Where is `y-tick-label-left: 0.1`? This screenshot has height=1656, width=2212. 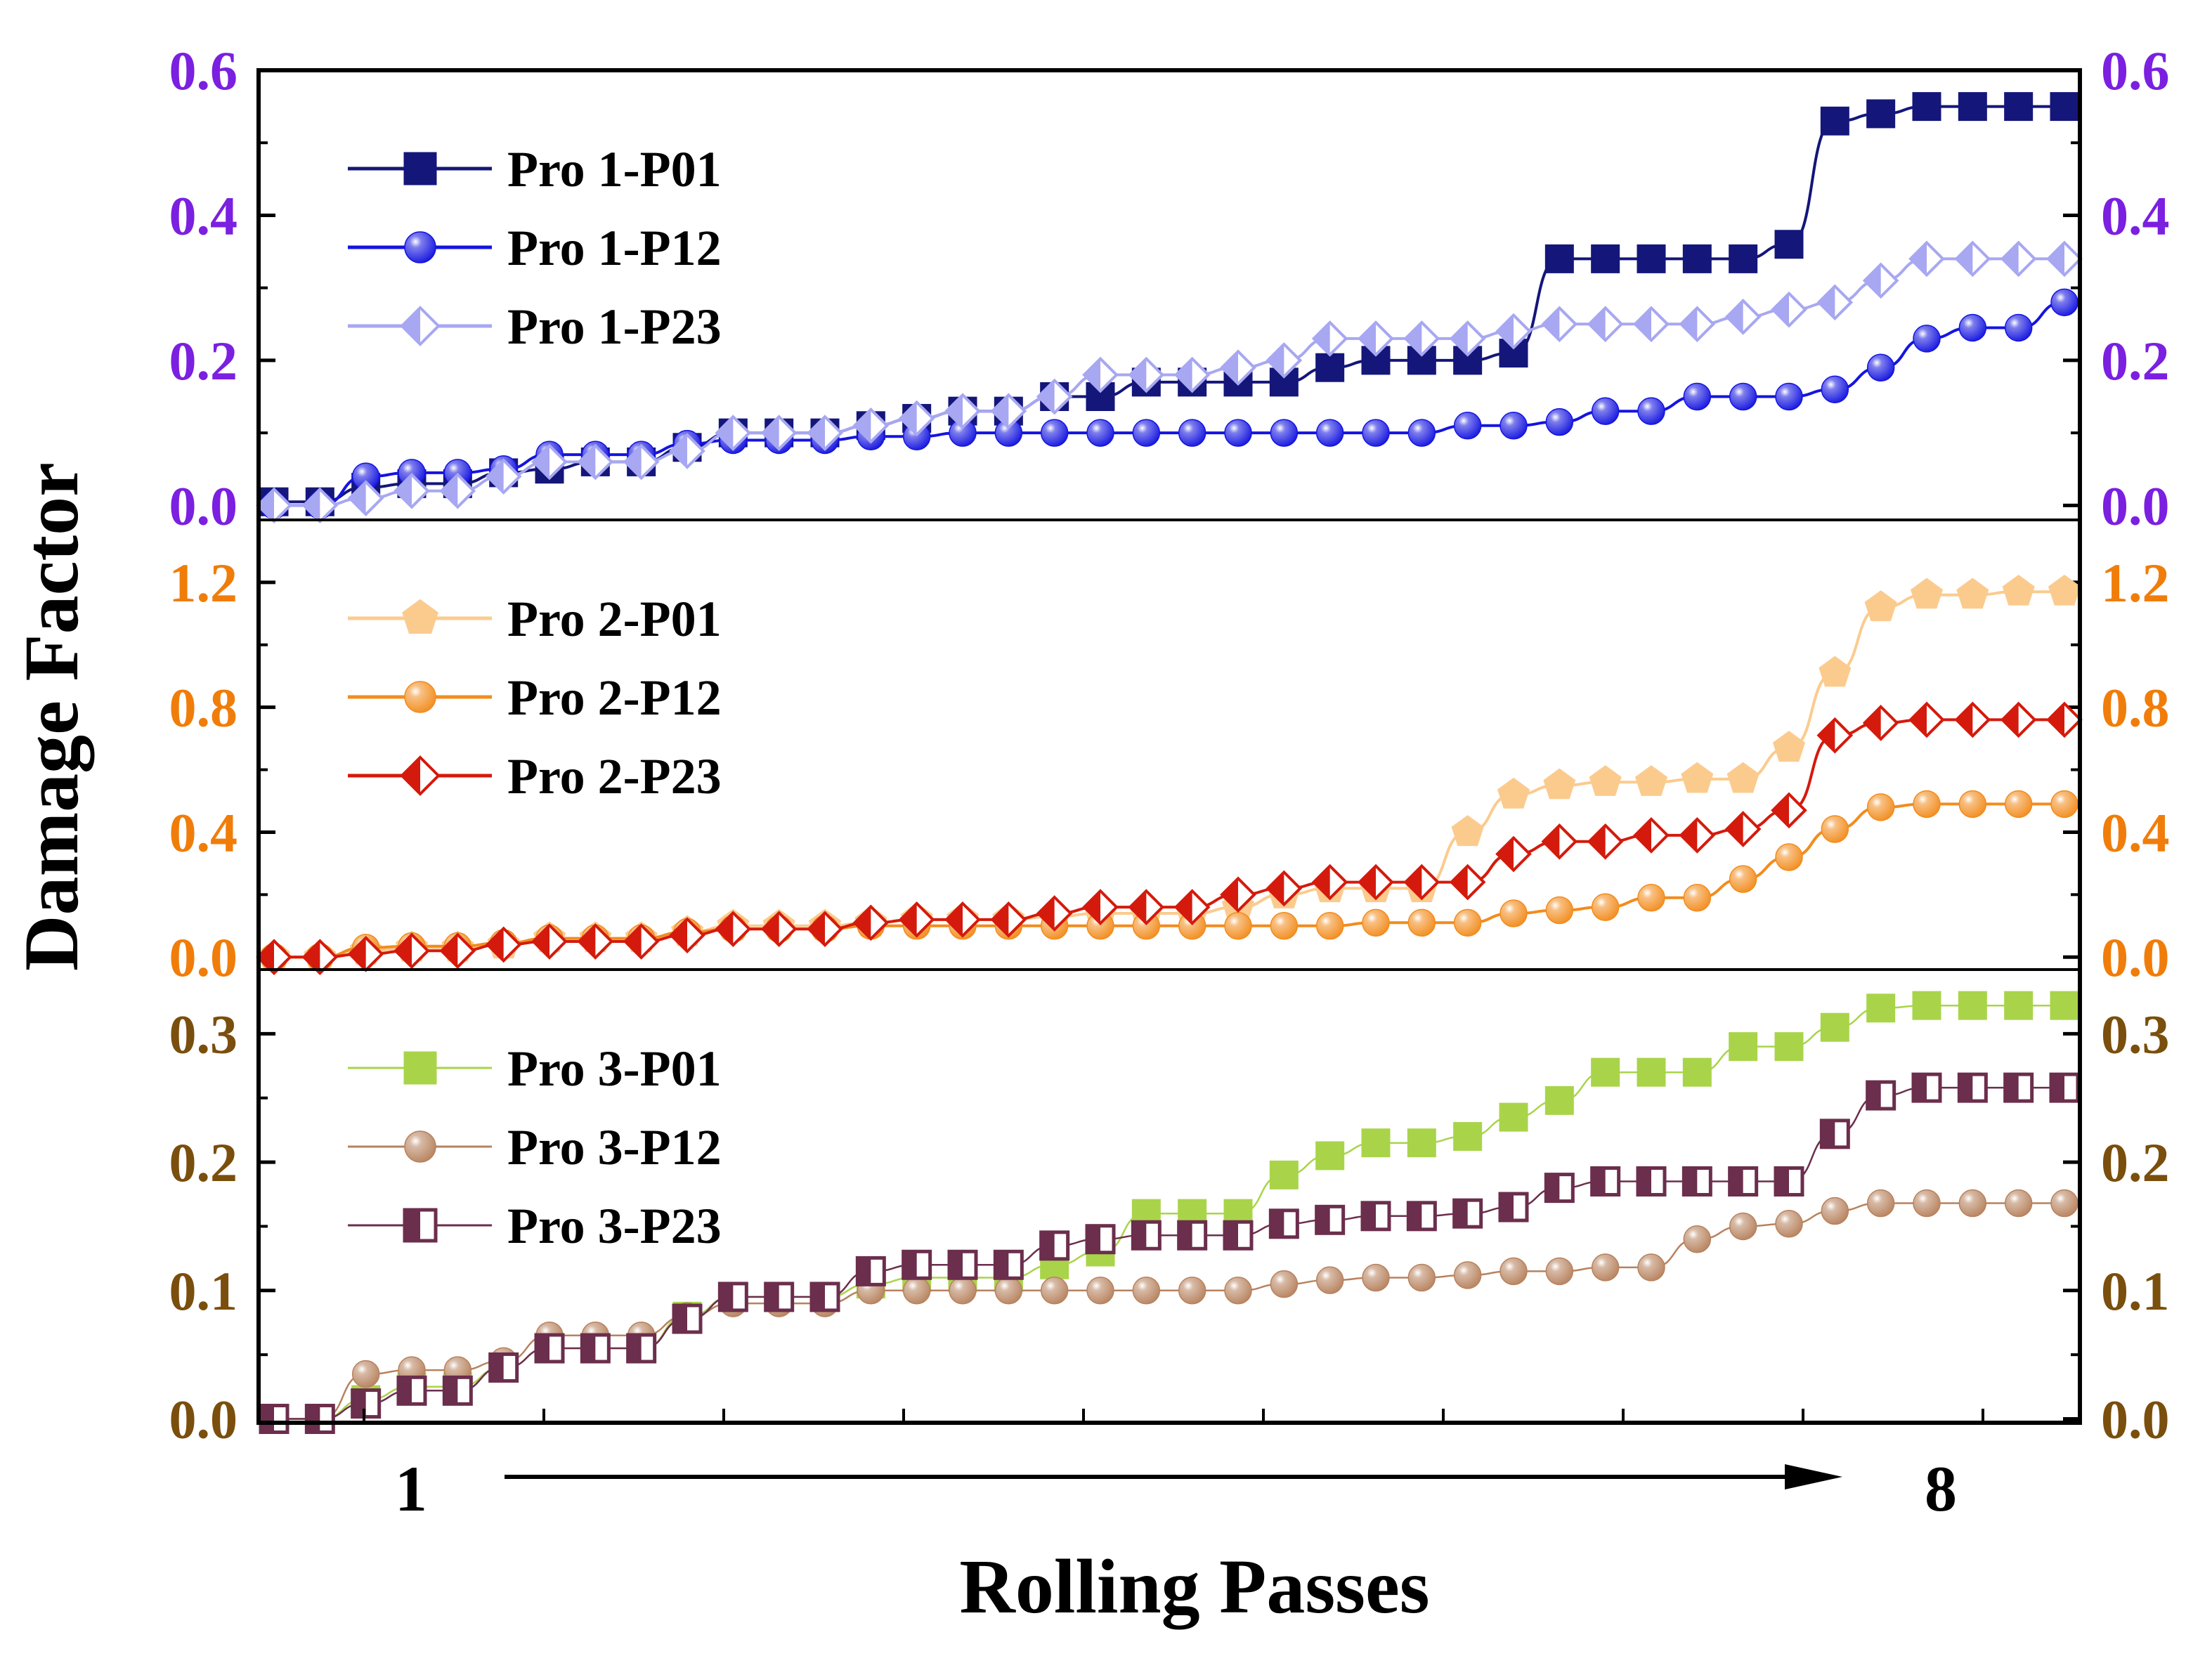 y-tick-label-left: 0.1 is located at coordinates (203, 1291).